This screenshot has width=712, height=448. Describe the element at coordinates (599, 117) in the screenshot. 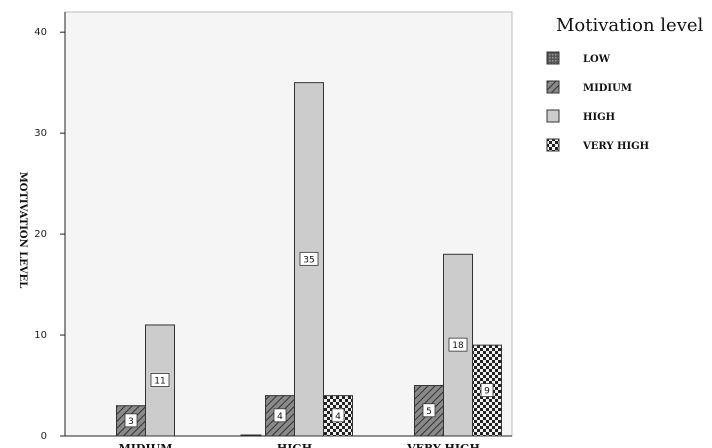

I see `legend-label: HIGH` at that location.